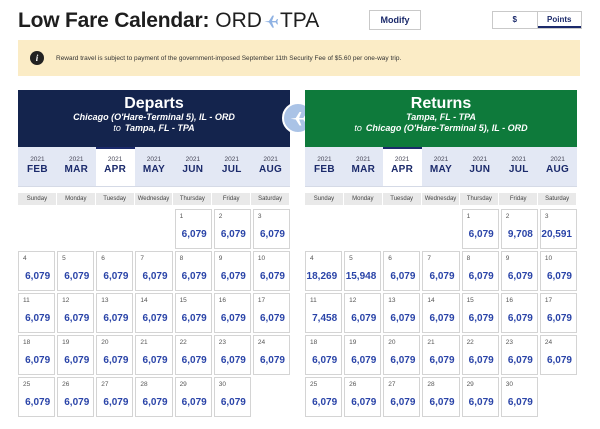 The width and height of the screenshot is (600, 429). I want to click on day-number: 3, so click(259, 216).